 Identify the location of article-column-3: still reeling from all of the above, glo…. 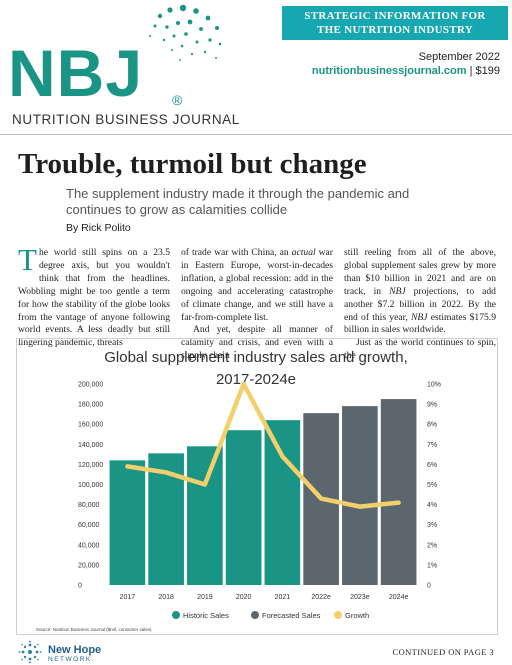
(420, 305).